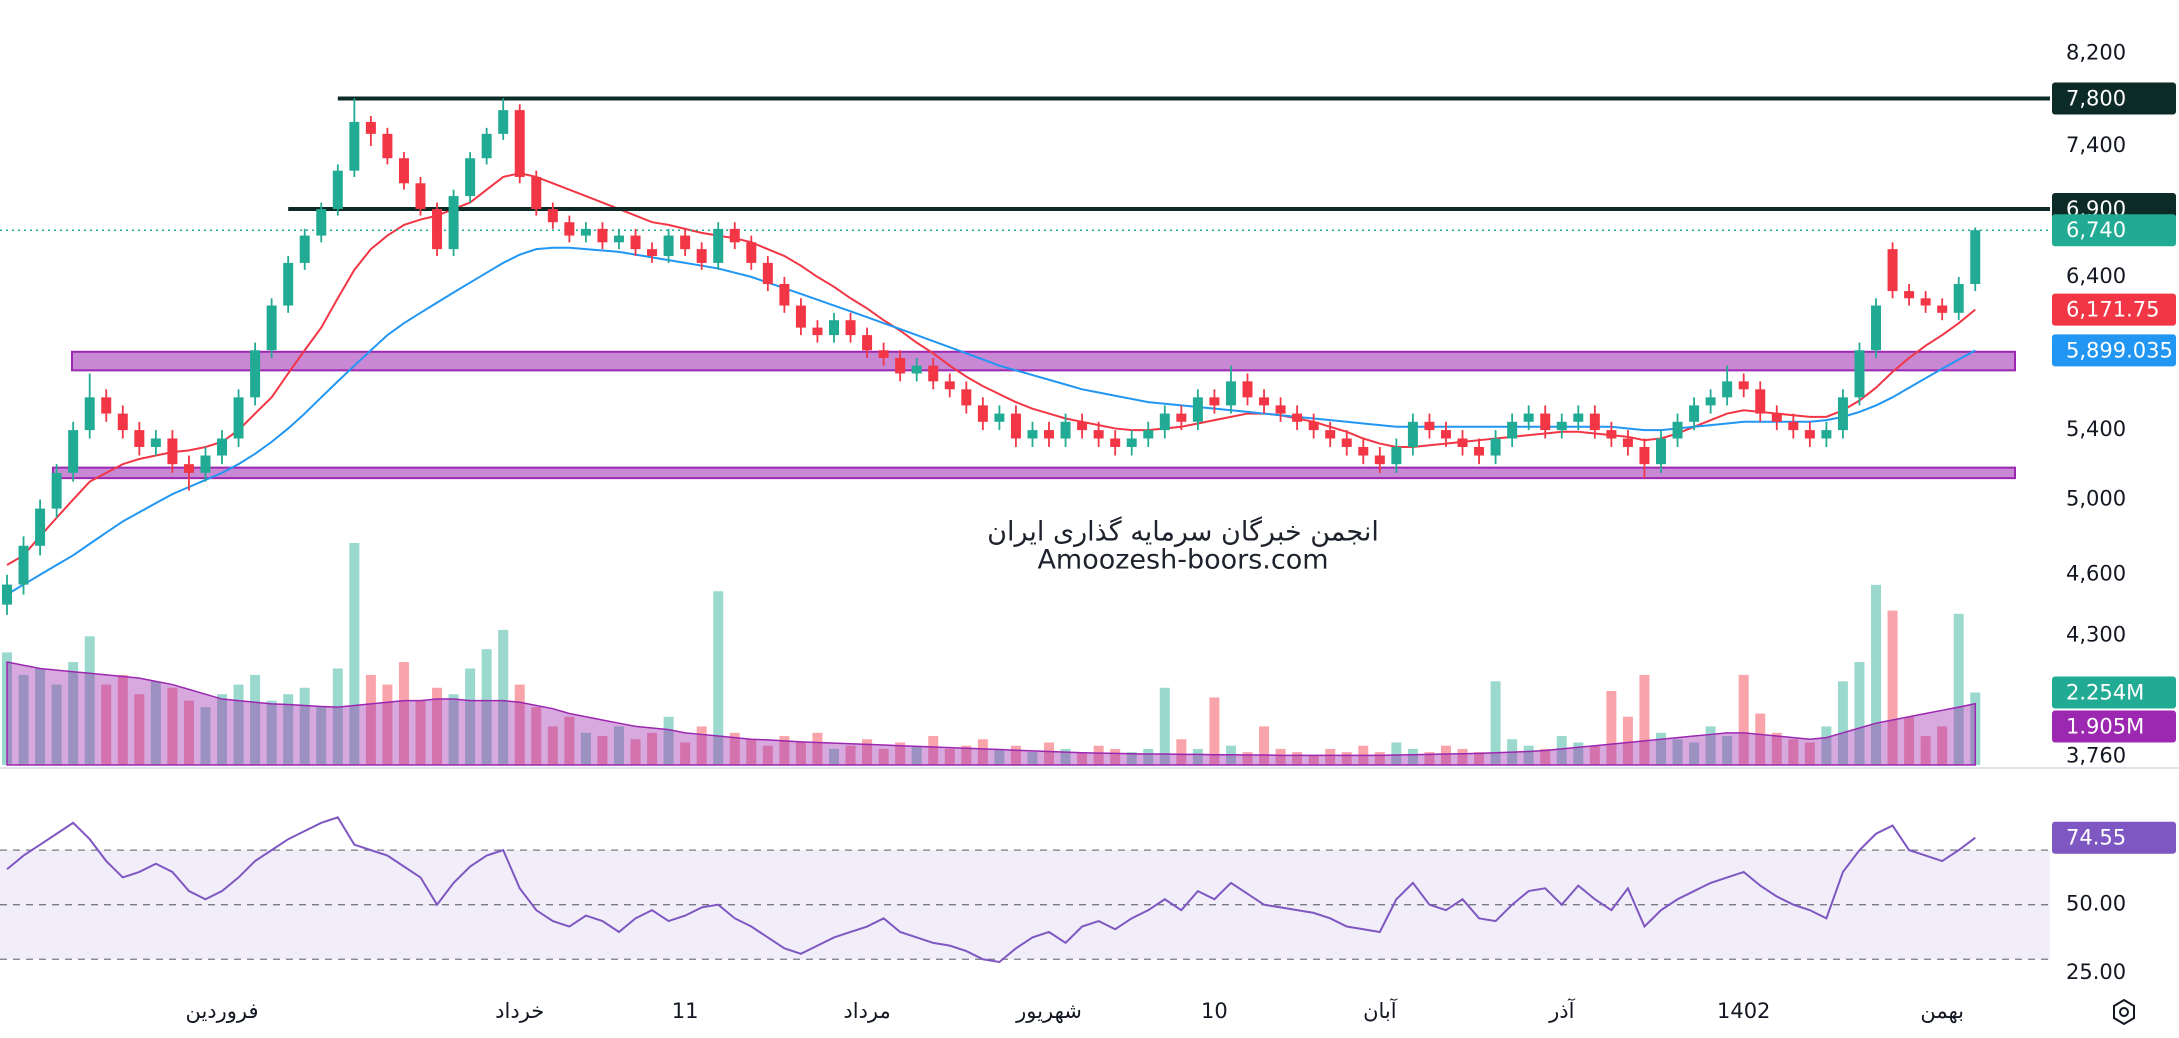 The height and width of the screenshot is (1038, 2179). What do you see at coordinates (2114, 692) in the screenshot?
I see `volume-tag-box` at bounding box center [2114, 692].